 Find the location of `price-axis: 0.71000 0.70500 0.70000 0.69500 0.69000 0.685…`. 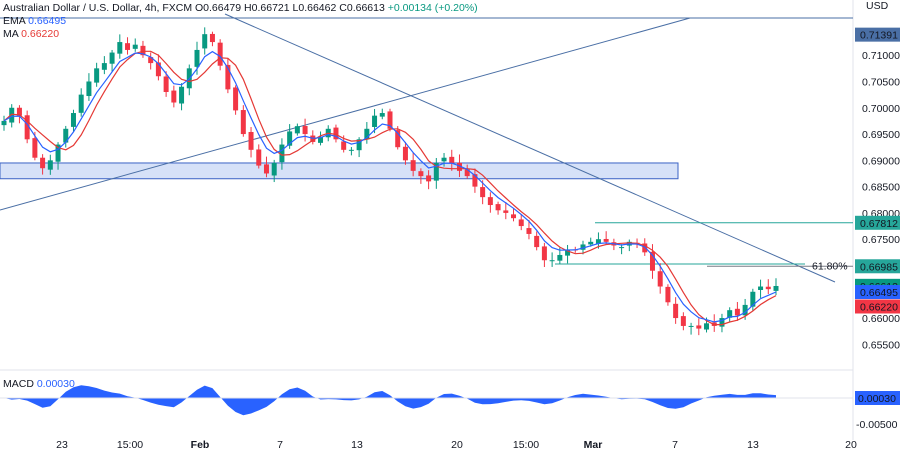

price-axis: 0.71000 0.70500 0.70000 0.69500 0.69000 0.685… is located at coordinates (877, 215).